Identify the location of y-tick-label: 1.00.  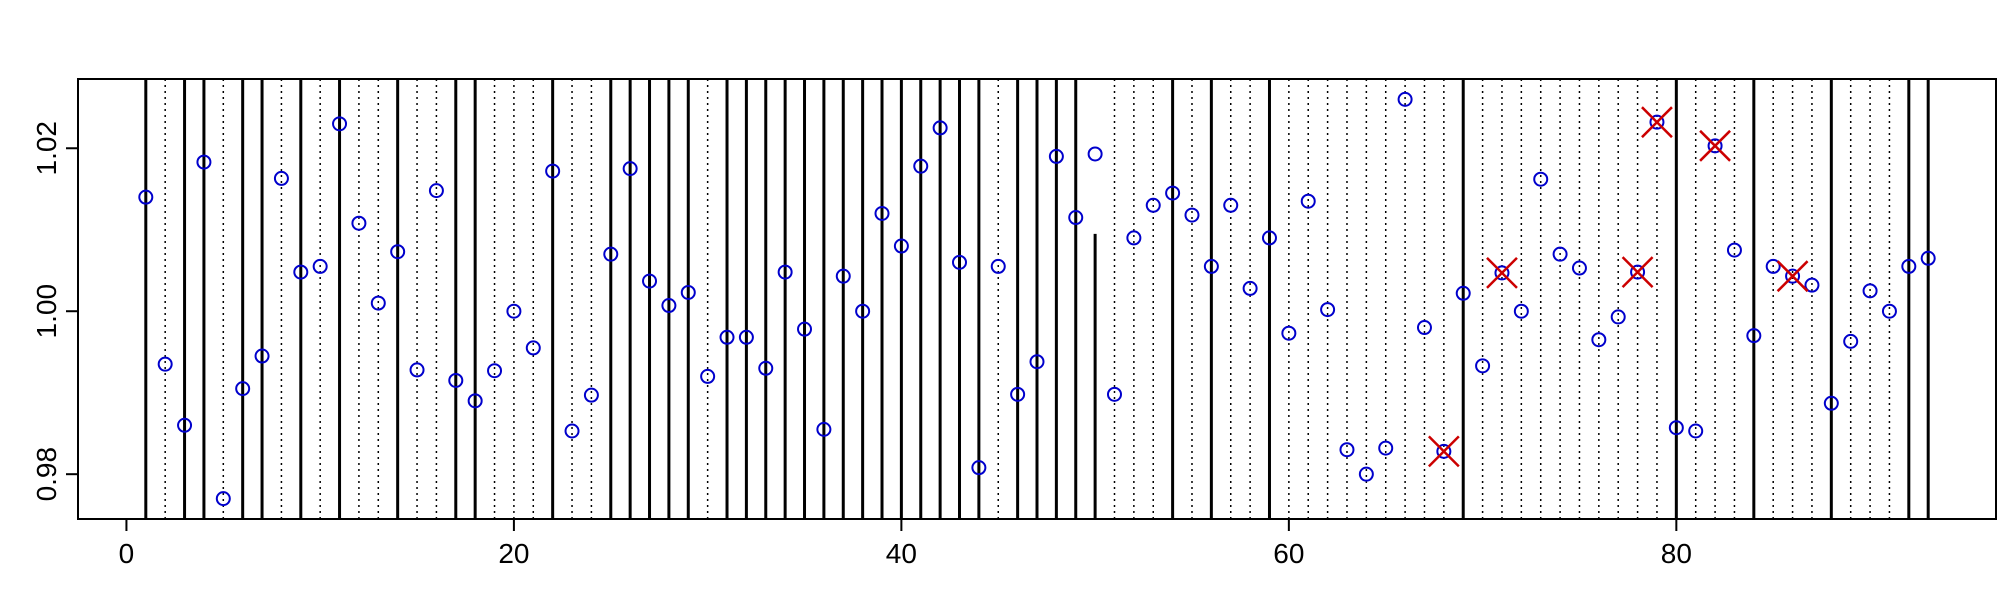
(46, 311).